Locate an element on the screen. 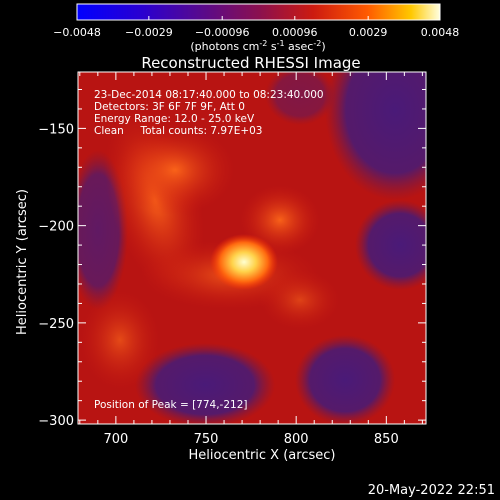 The image size is (500, 500). x-tick-label: 800 is located at coordinates (296, 439).